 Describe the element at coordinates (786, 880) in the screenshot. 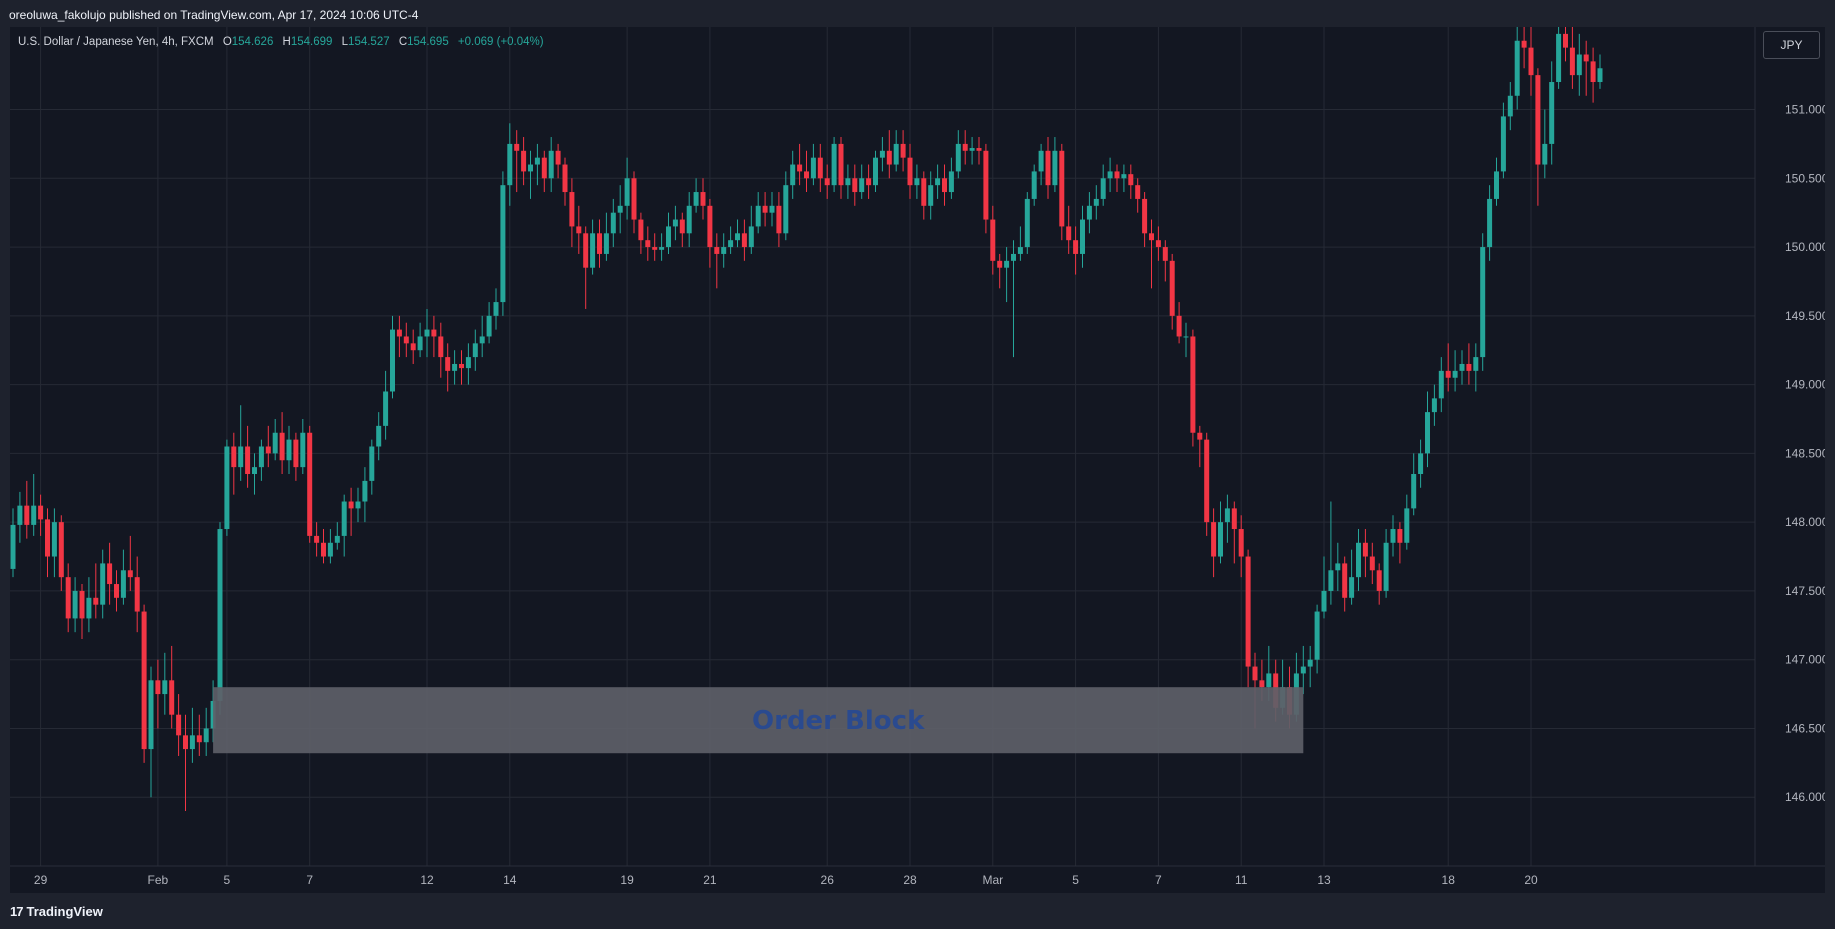

I see `time-axis: 29 Feb 5 7 12 14 19 21 26 28 Mar 5 7 11 13 18 20` at that location.